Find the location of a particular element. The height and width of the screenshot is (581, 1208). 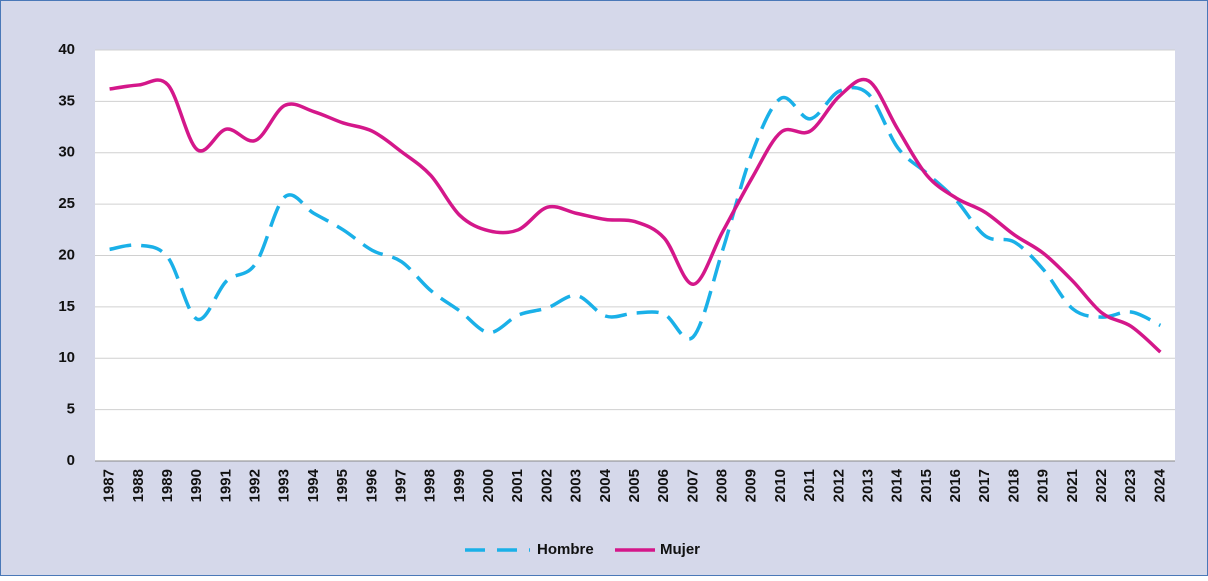

x-tick-label: 1995 is located at coordinates (342, 485).